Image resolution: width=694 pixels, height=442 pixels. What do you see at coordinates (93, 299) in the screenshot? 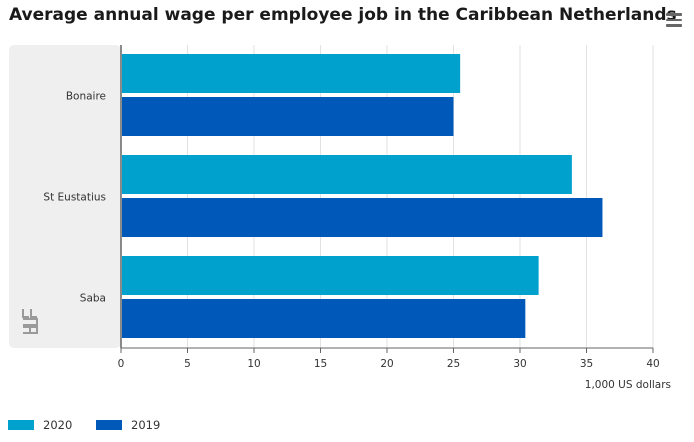
I see `category-label-saba: Saba` at bounding box center [93, 299].